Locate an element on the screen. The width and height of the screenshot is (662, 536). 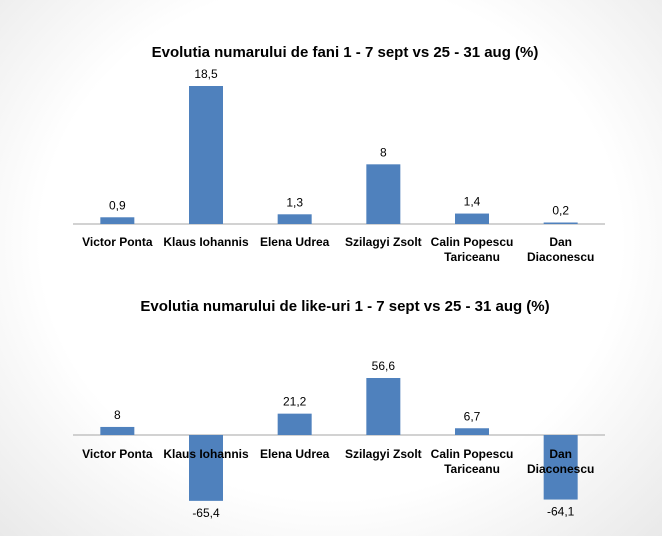
chart-1-category-label: Calin Popescu is located at coordinates (472, 242).